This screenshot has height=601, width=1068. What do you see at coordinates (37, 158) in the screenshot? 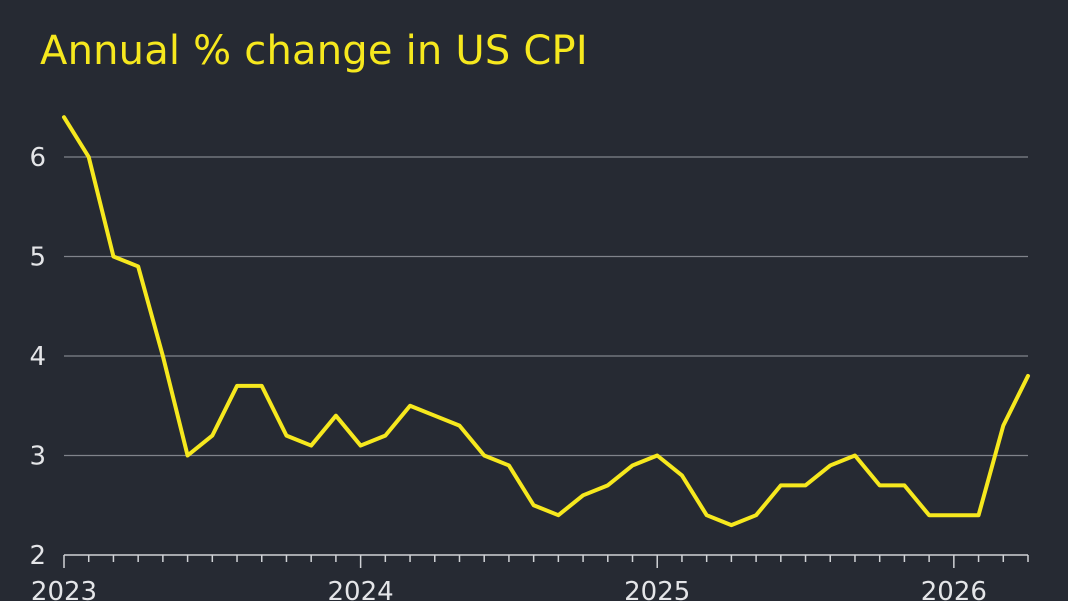
I see `y-tick-label-6: 6` at bounding box center [37, 158].